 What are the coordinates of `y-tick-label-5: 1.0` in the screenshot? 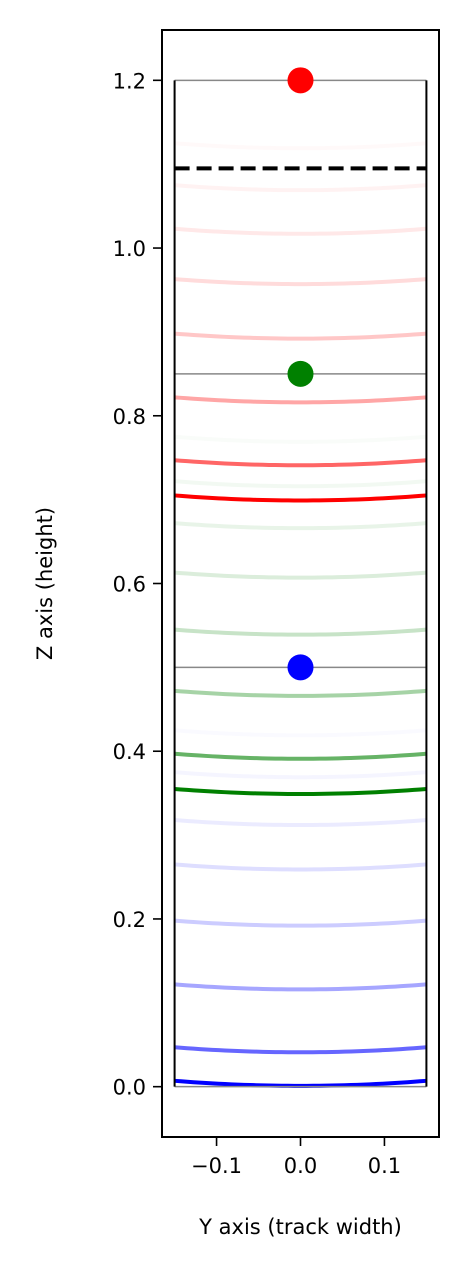 It's located at (129, 249).